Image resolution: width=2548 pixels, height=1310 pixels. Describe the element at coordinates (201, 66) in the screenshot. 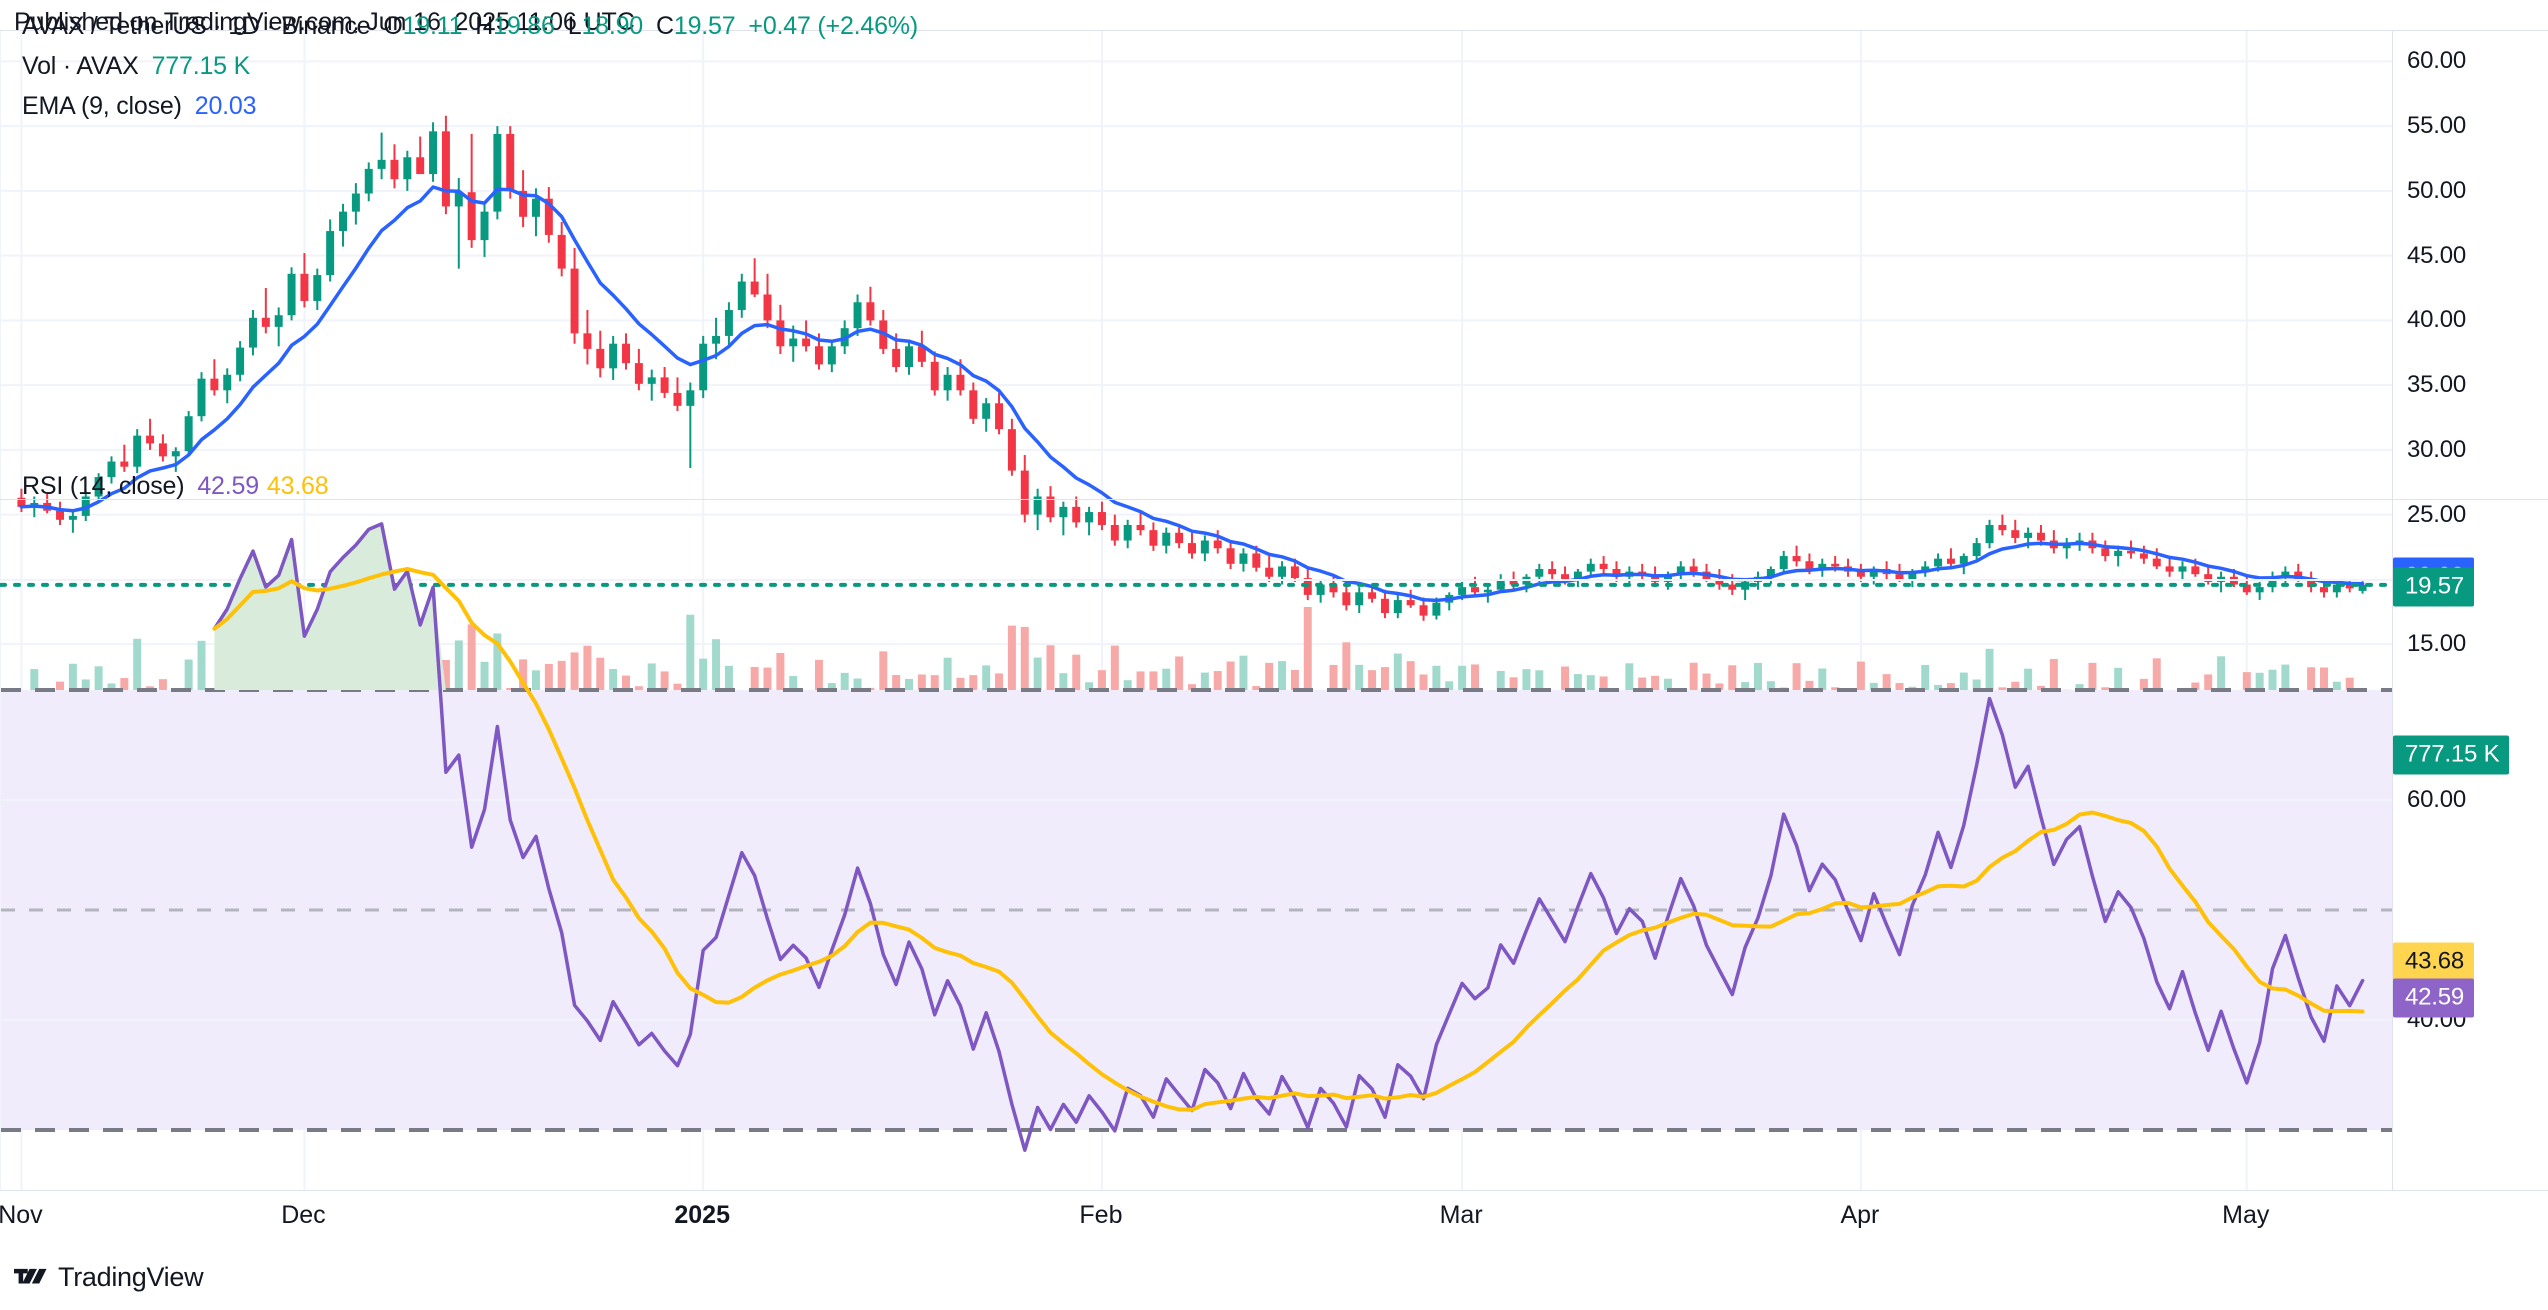

I see `legend-volume-value: 777.15 K` at that location.